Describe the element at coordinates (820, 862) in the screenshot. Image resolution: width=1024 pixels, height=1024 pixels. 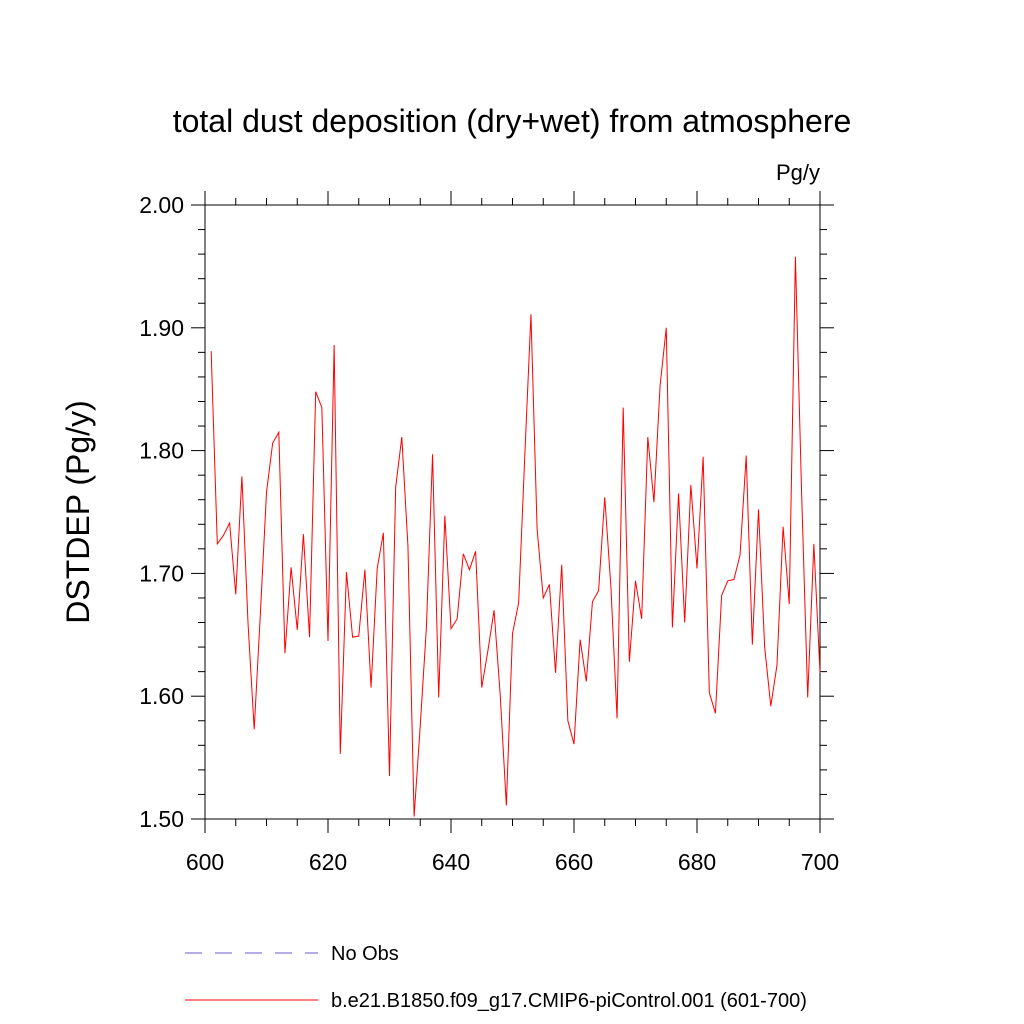
I see `x-tick-label: 700` at that location.